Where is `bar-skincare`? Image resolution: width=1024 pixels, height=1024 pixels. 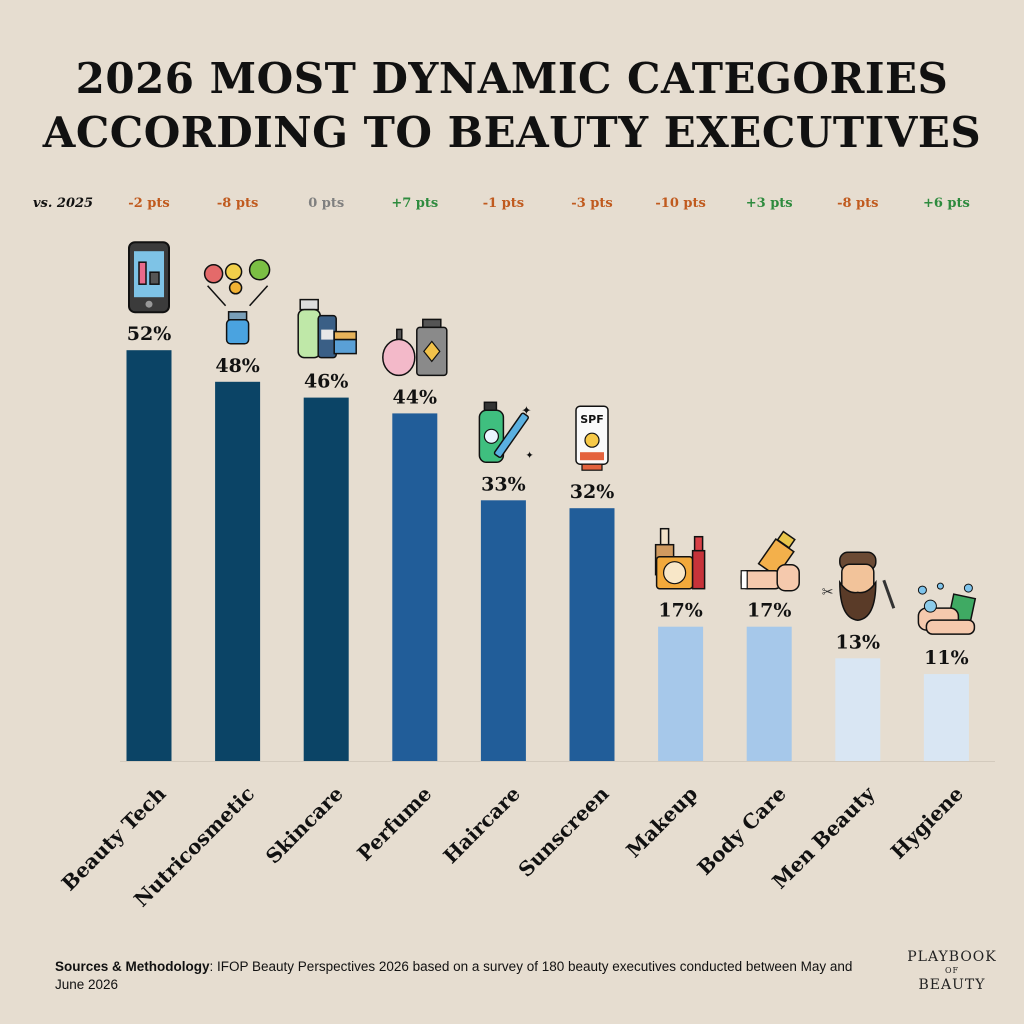
bar-skincare is located at coordinates (326, 579).